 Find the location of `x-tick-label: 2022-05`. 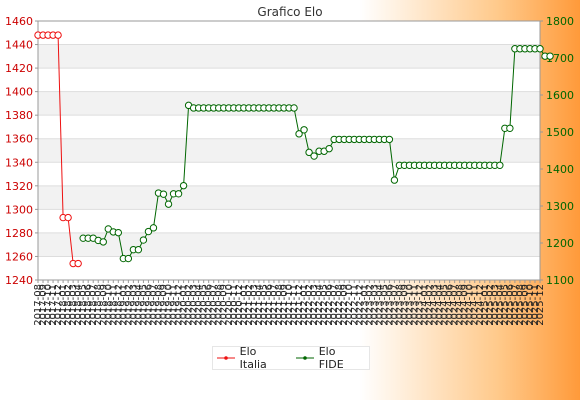

x-tick-label: 2022-05 is located at coordinates (324, 305).